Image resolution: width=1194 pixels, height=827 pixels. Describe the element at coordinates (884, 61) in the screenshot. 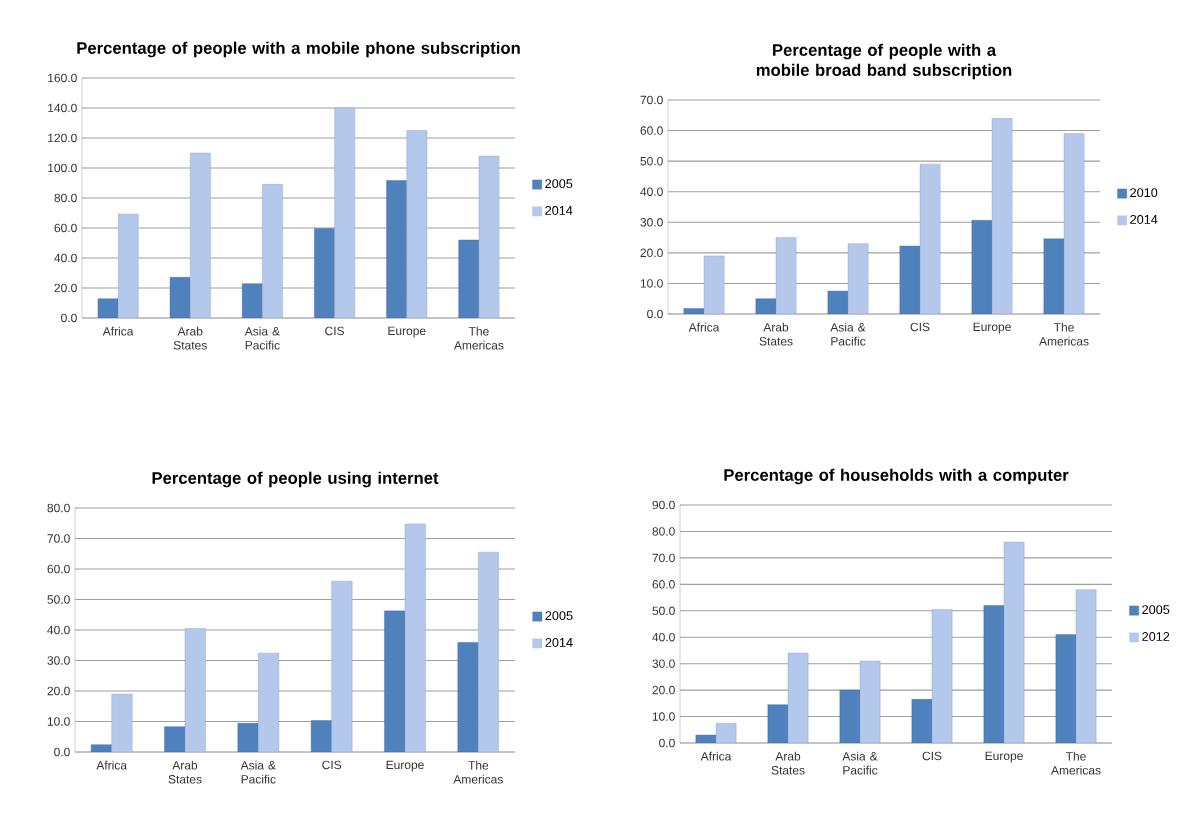

I see `chart-title: Percentage of people with a mobile broad band subscription` at that location.